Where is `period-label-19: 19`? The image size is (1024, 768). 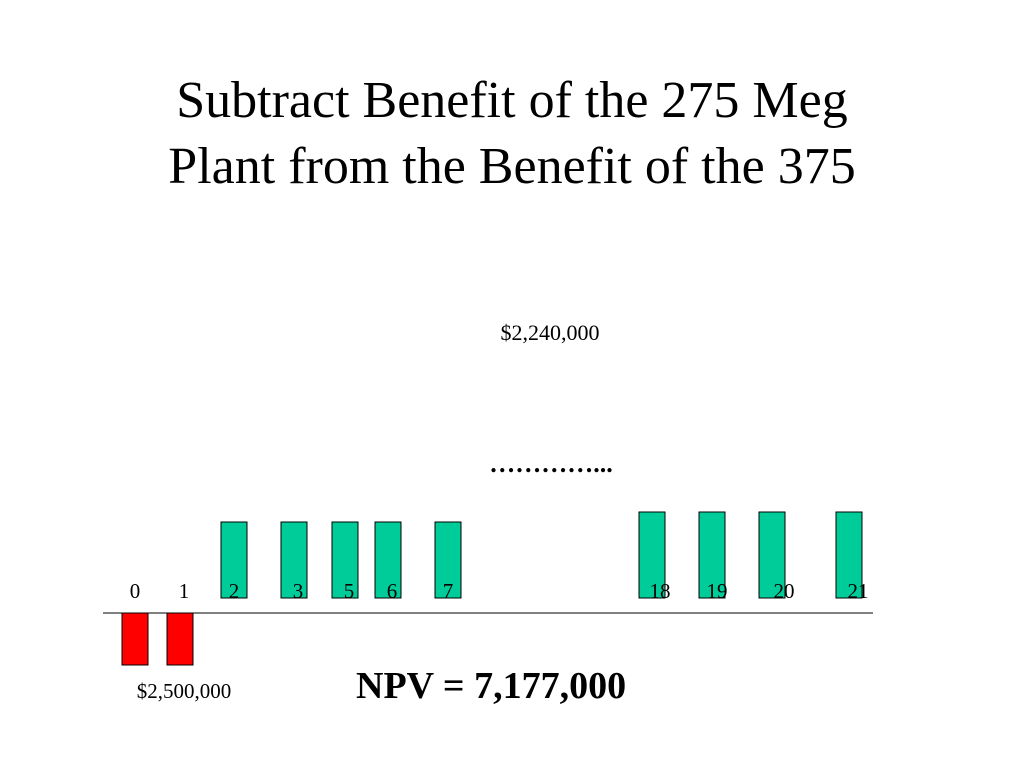
period-label-19: 19 is located at coordinates (717, 591).